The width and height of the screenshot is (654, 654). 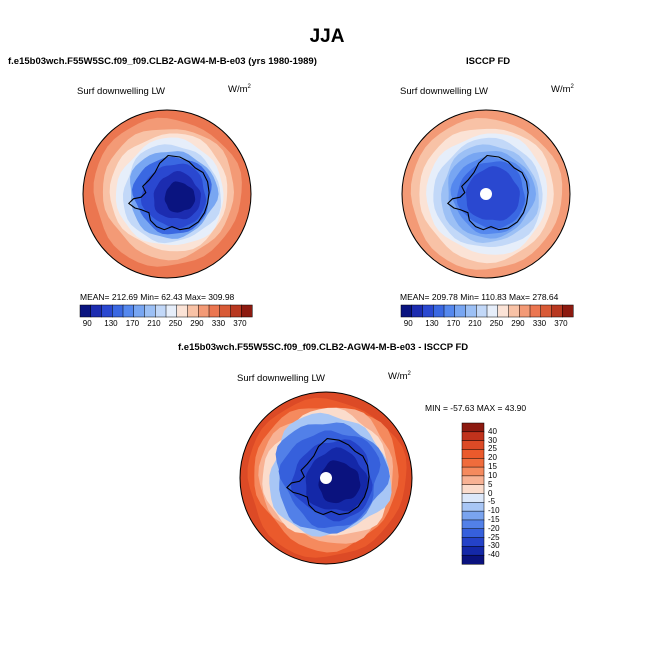 What do you see at coordinates (327, 36) in the screenshot?
I see `main-title: JJA` at bounding box center [327, 36].